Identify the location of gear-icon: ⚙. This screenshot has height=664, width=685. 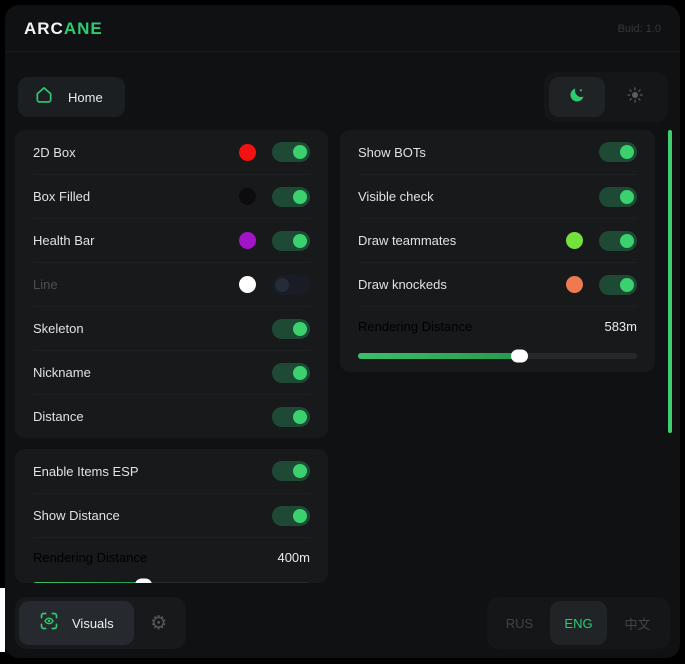
(159, 623).